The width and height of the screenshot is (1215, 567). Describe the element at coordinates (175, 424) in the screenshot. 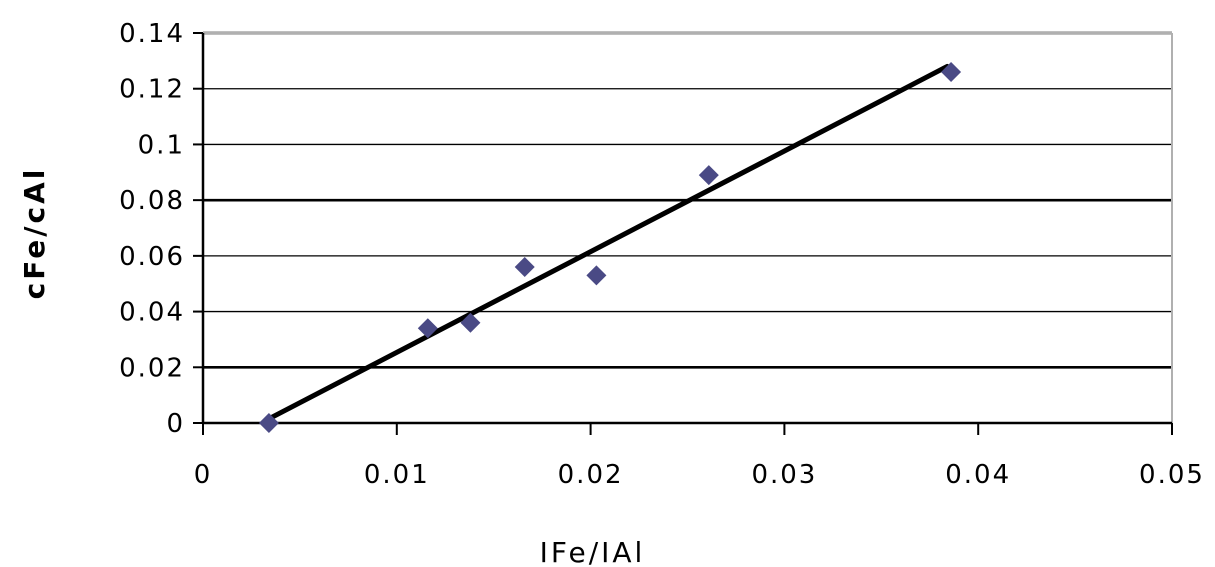

I see `y-tick-label: 0` at that location.